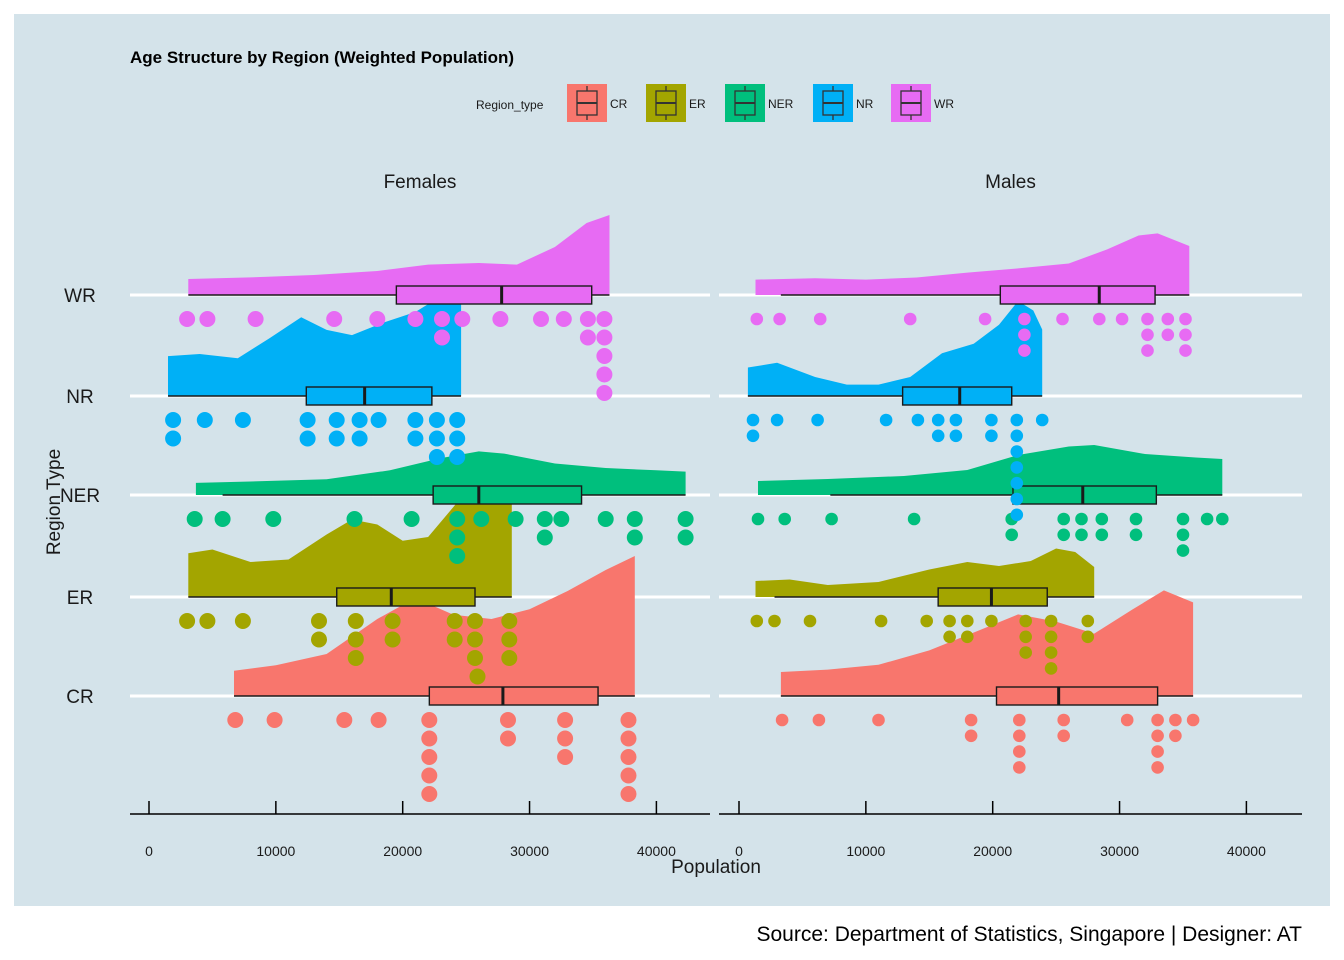 Image resolution: width=1344 pixels, height=960 pixels. Describe the element at coordinates (922, 611) in the screenshot. I see `group-er` at that location.